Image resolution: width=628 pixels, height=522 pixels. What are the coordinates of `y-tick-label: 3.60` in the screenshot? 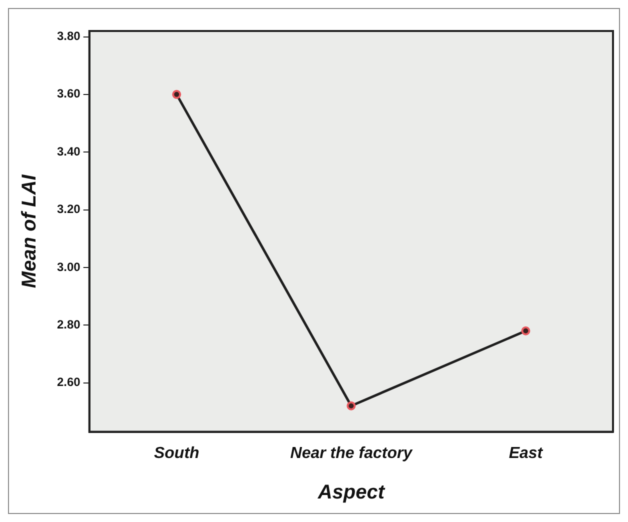 It's located at (68, 93).